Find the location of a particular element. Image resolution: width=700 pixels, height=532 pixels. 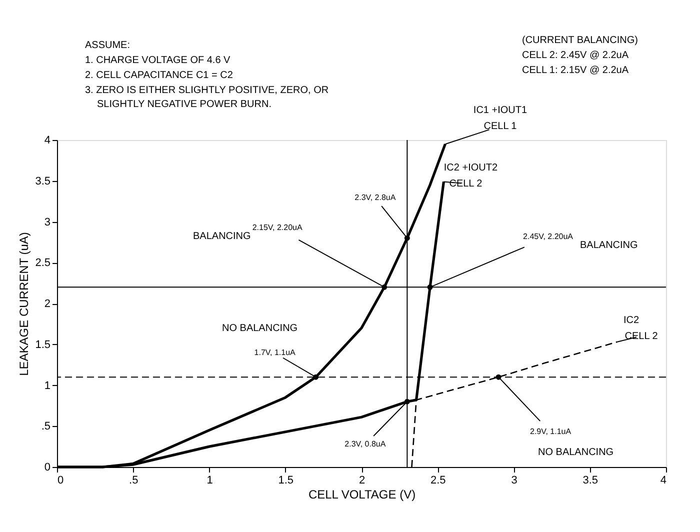

annotation: 2.3V, 0.8uA is located at coordinates (365, 444).